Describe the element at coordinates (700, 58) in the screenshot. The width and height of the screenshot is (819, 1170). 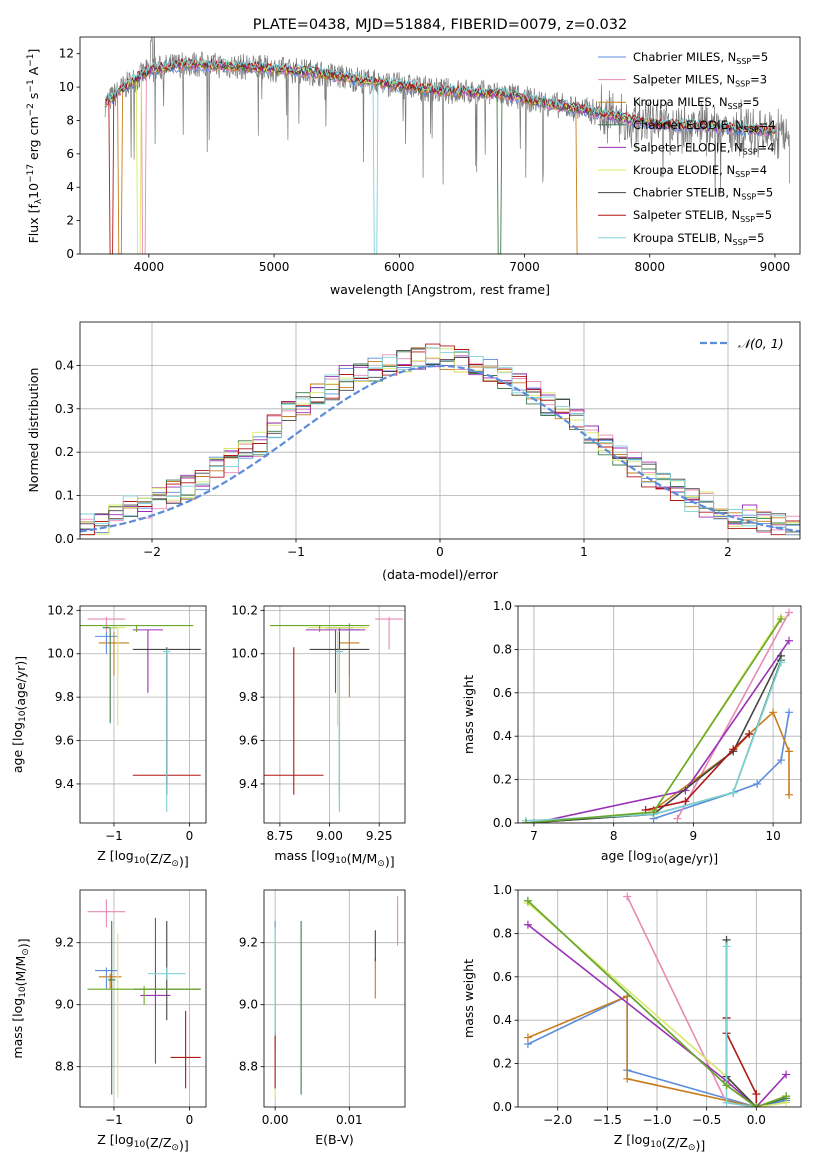
I see `legend-label: Chabrier MILES, NSSP=5` at that location.